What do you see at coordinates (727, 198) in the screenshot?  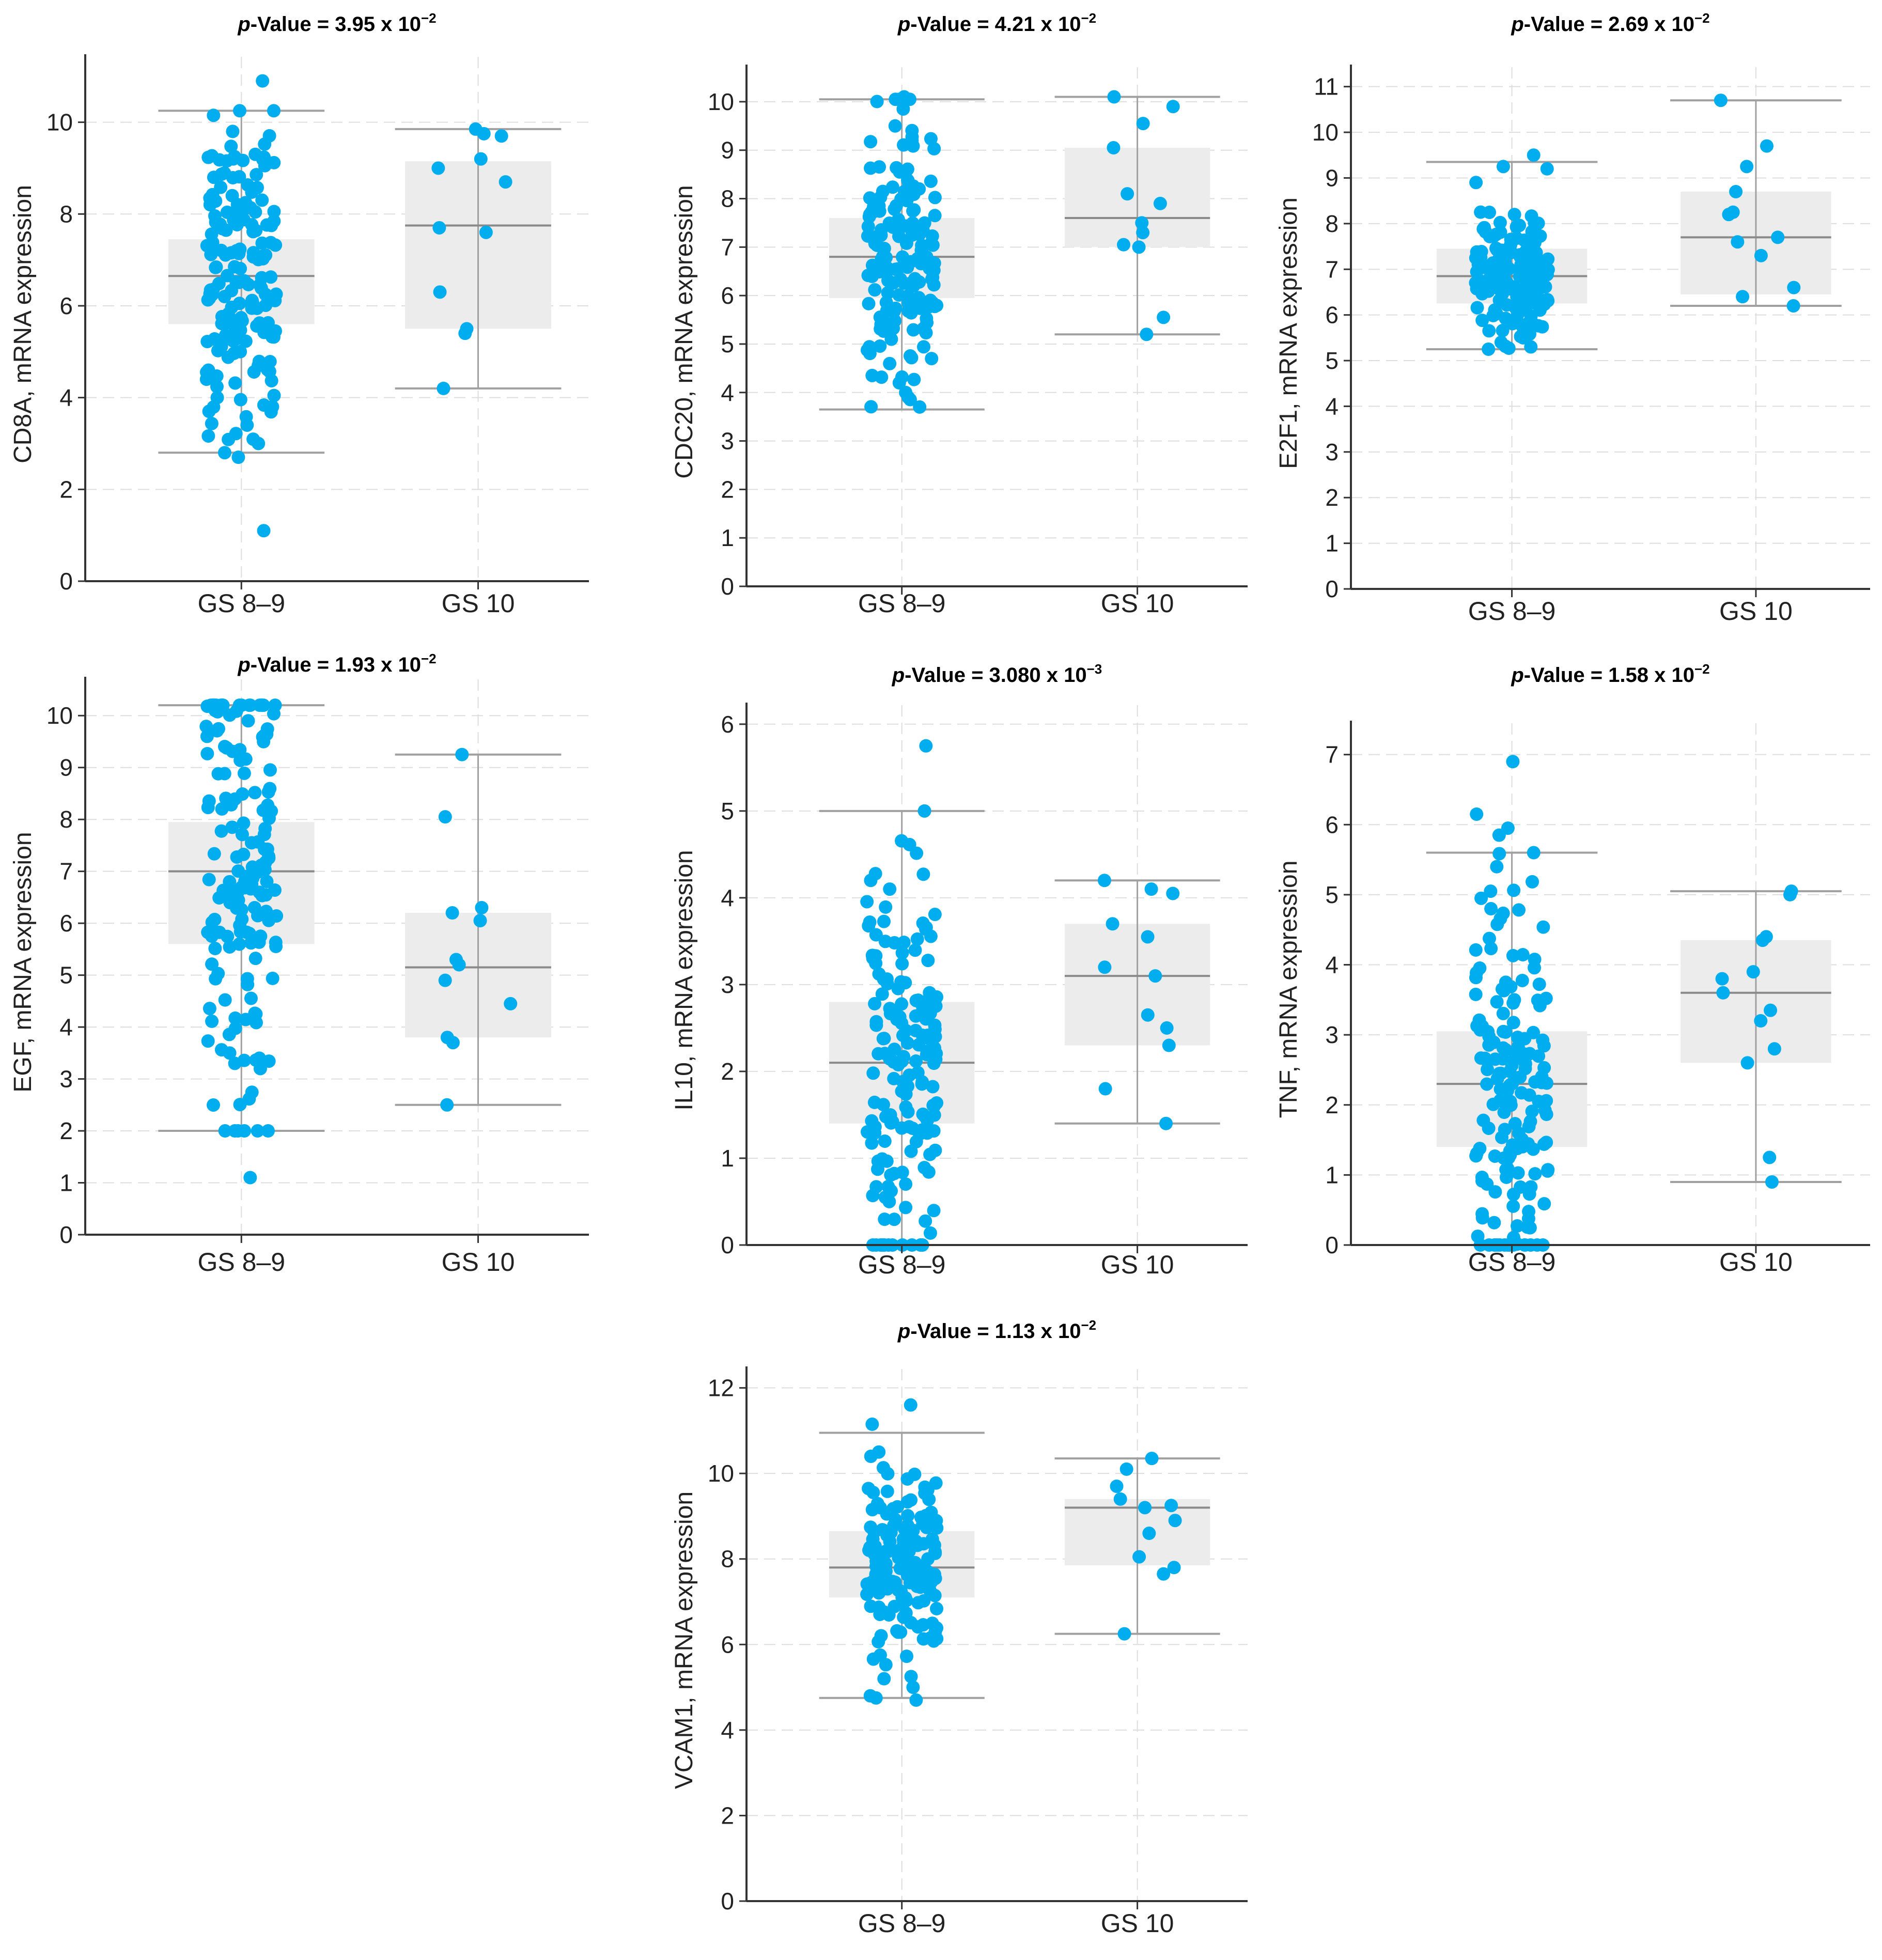 I see `y-tick-label: 8` at bounding box center [727, 198].